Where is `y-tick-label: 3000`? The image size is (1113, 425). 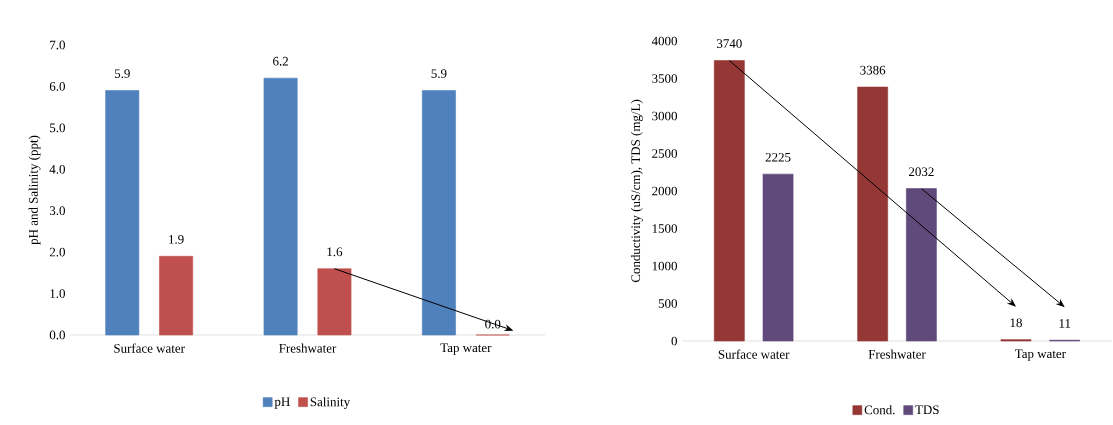 y-tick-label: 3000 is located at coordinates (665, 116).